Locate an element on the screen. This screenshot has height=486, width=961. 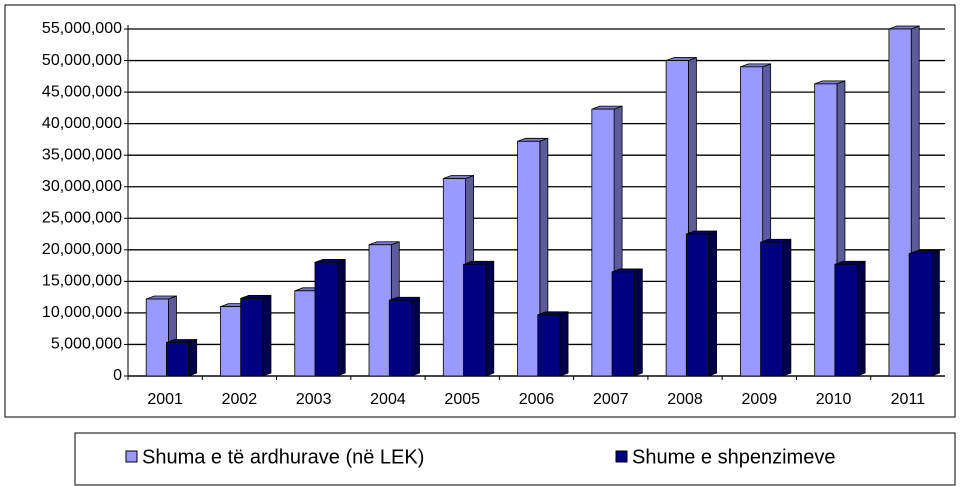
x-tick-label: 2001 is located at coordinates (165, 399).